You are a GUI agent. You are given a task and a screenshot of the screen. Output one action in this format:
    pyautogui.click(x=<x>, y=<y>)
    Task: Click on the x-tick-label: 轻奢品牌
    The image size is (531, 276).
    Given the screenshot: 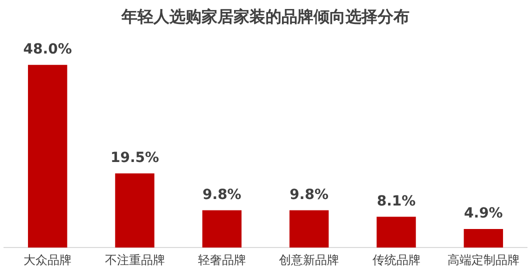 What is the action you would take?
    pyautogui.click(x=222, y=259)
    